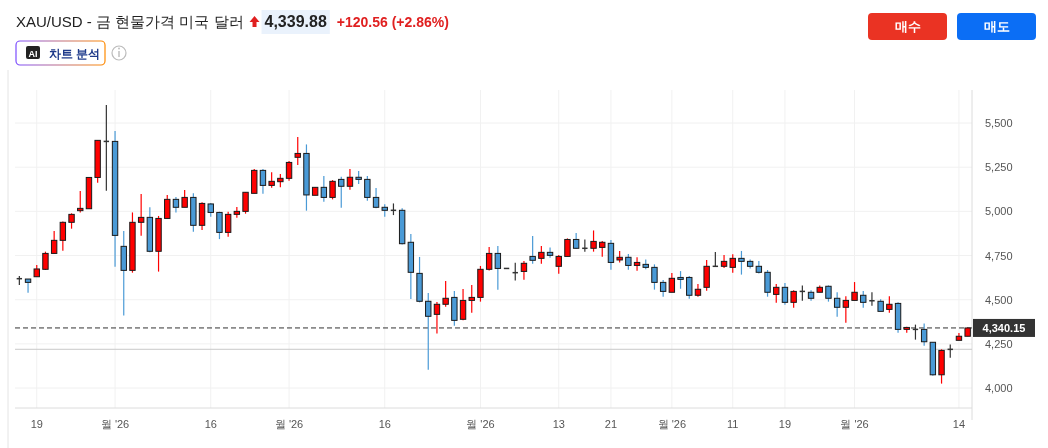 This screenshot has width=1048, height=448. I want to click on y-tick-label: 5,250, so click(999, 167).